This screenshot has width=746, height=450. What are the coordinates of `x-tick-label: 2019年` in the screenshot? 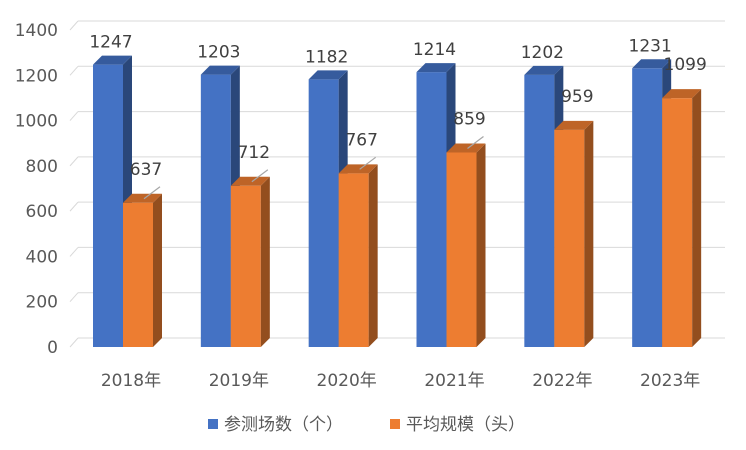 It's located at (239, 381).